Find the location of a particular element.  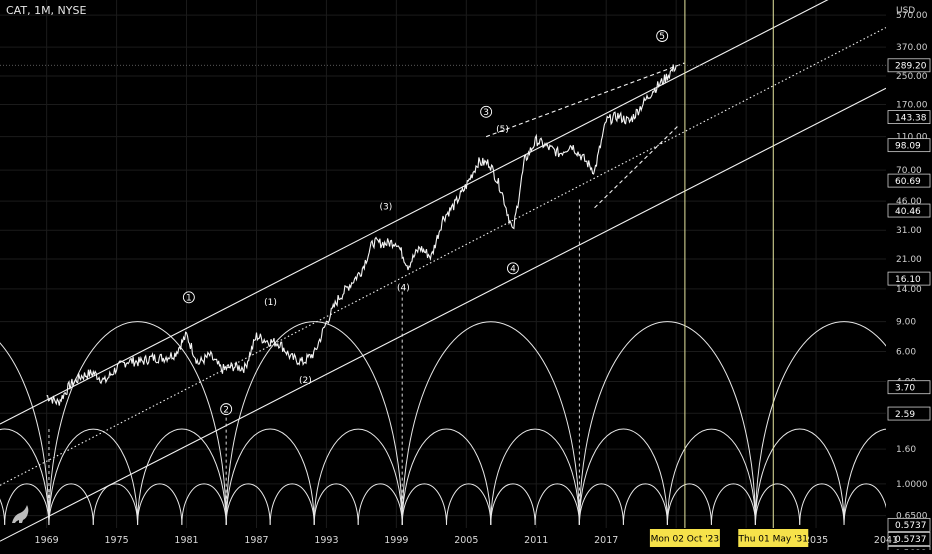

y-tick-label-3: 170.00 is located at coordinates (912, 106).